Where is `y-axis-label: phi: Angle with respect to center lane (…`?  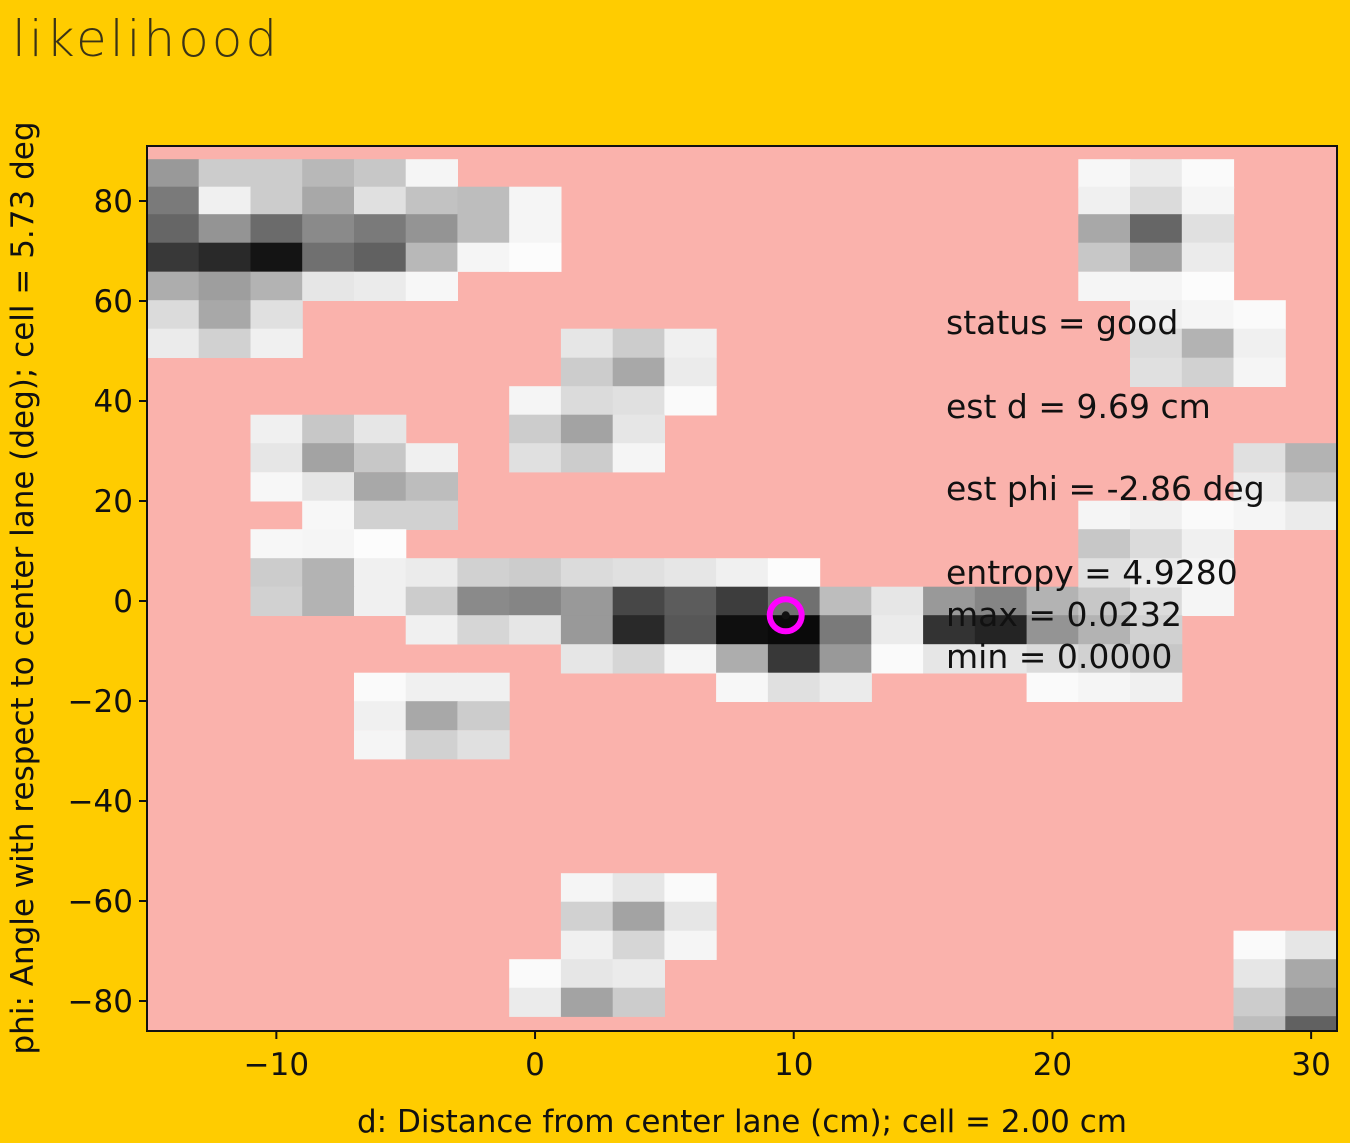
y-axis-label: phi: Angle with respect to center lane (… is located at coordinates (23, 587).